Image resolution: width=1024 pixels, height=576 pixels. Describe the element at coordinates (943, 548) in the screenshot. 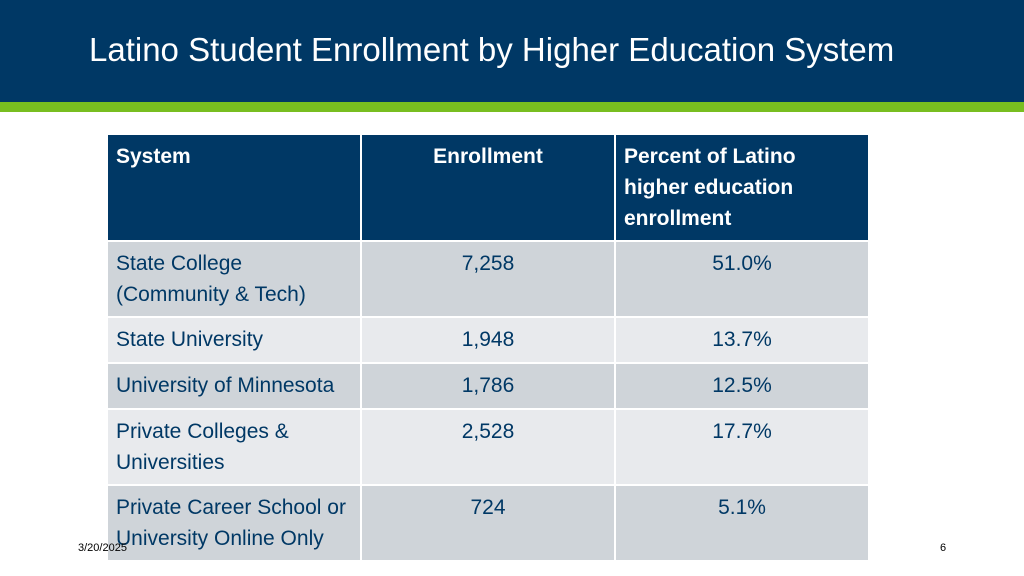

I see `page-number: 6` at that location.